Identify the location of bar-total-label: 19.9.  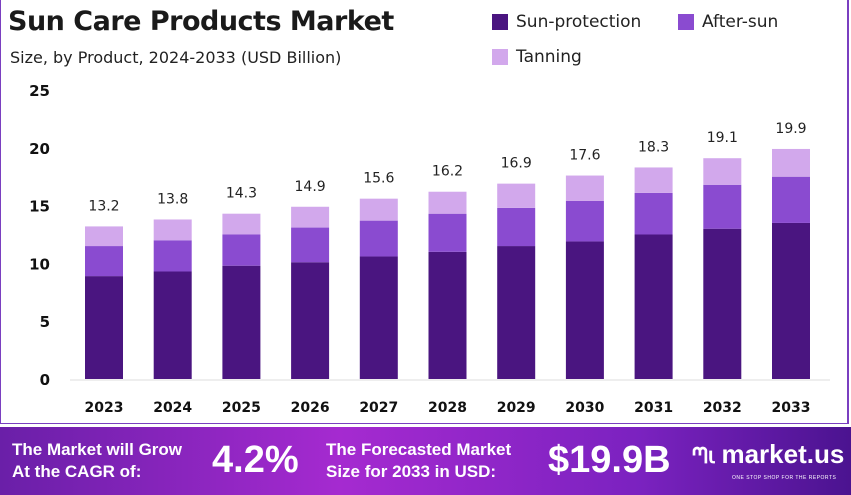
(790, 129).